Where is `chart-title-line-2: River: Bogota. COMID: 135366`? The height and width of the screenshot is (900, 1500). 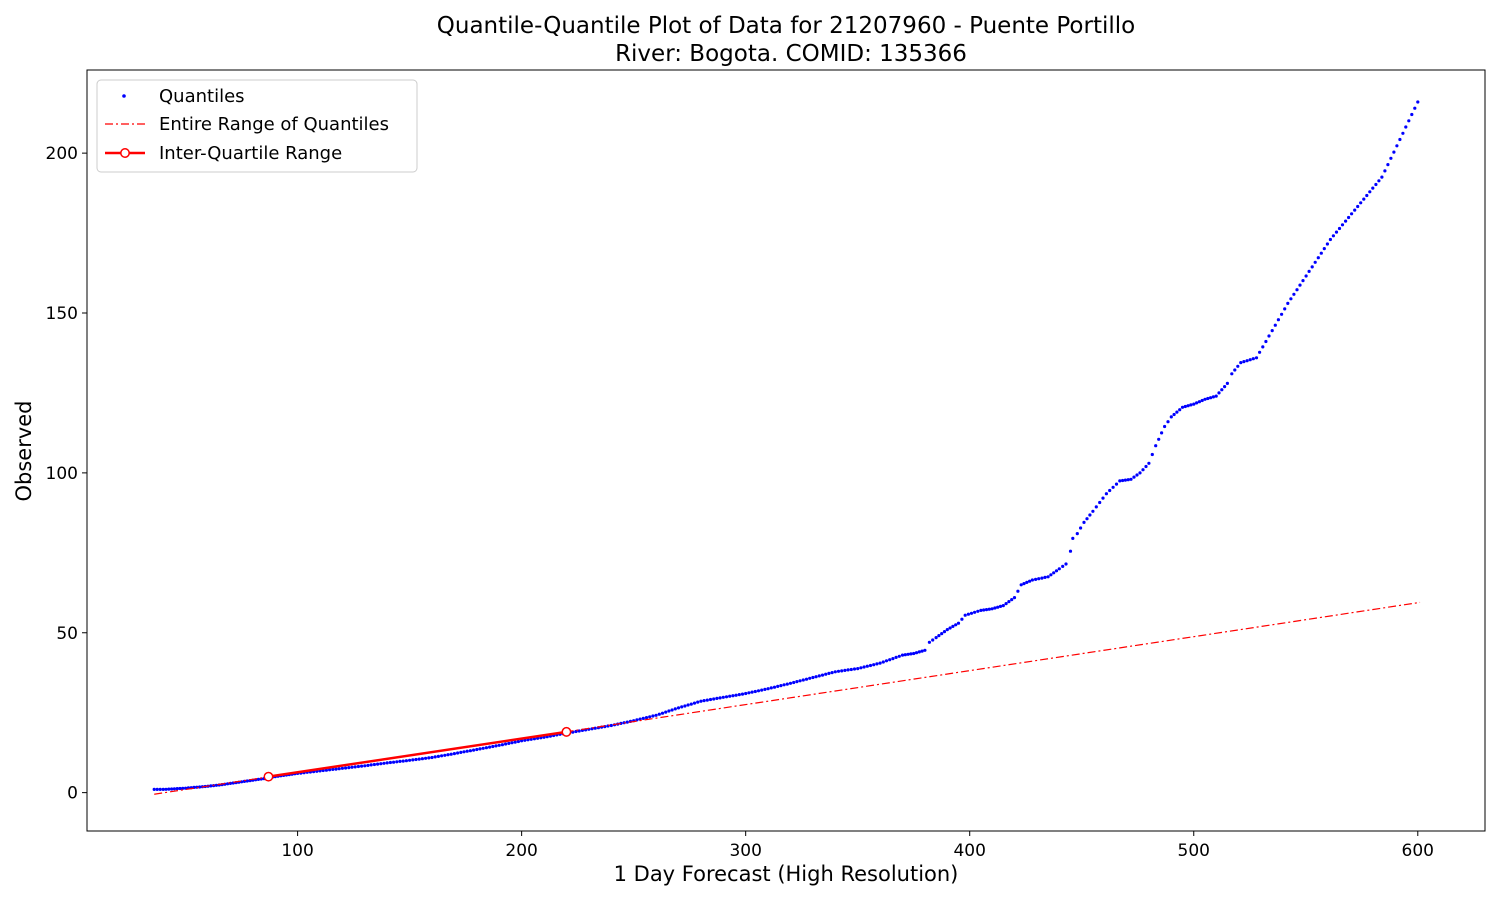
chart-title-line-2: River: Bogota. COMID: 135366 is located at coordinates (791, 54).